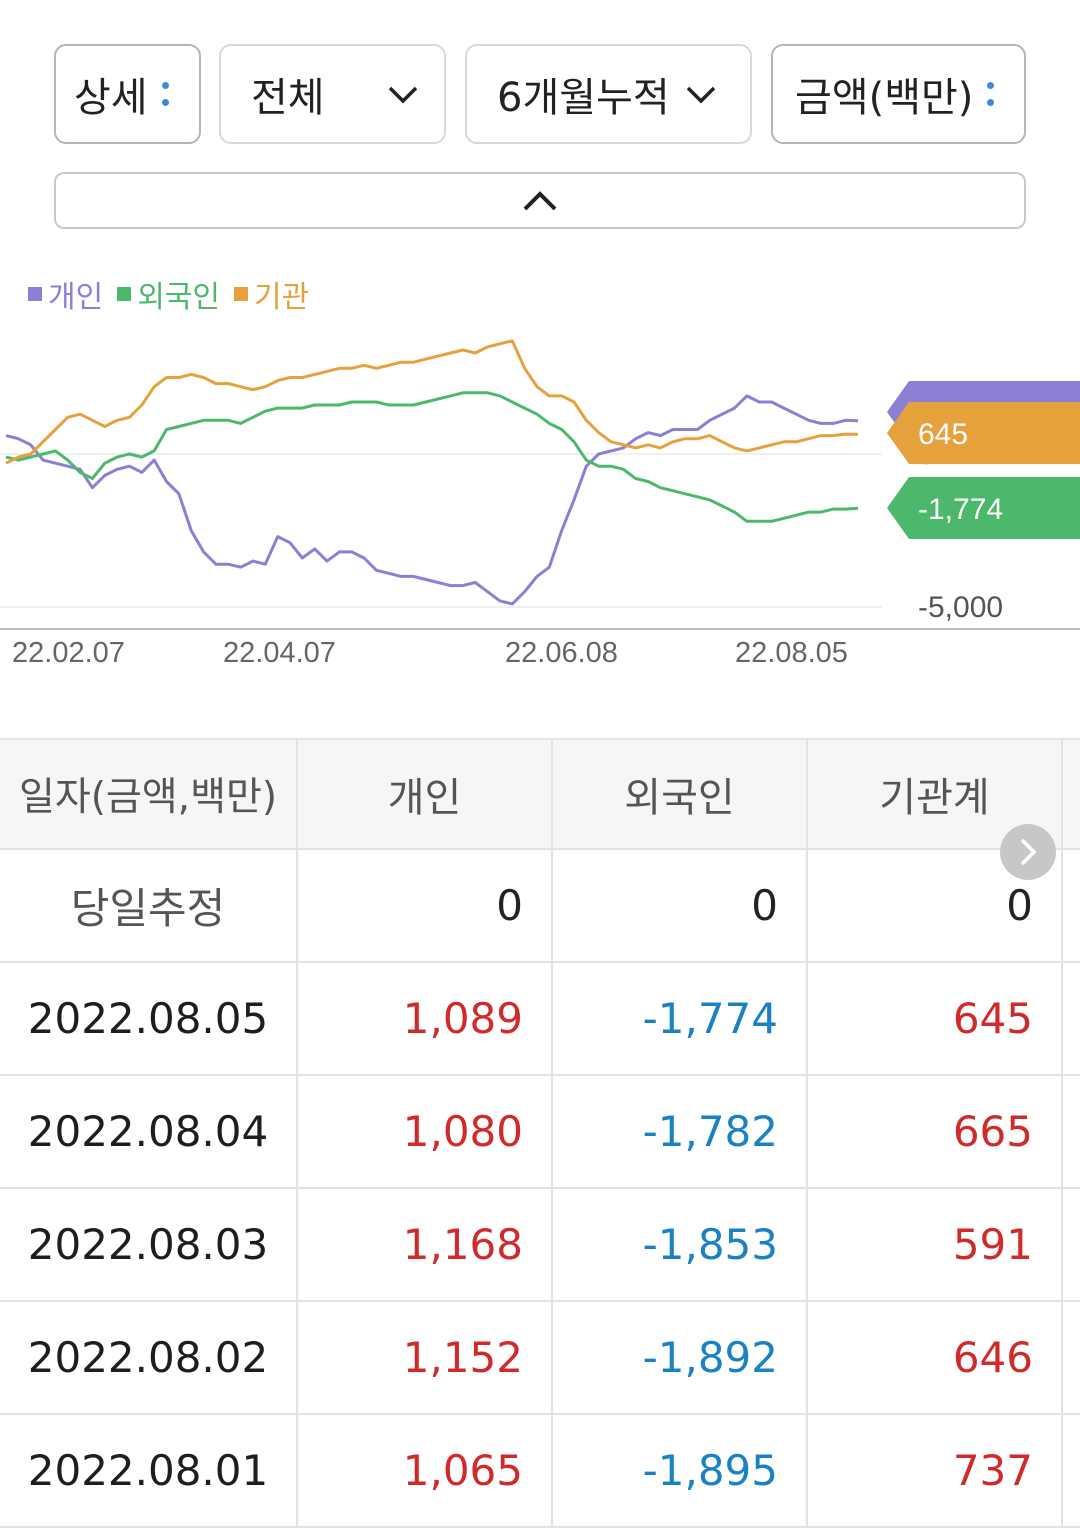 The width and height of the screenshot is (1080, 1528). What do you see at coordinates (149, 905) in the screenshot?
I see `row-date: 당일추정` at bounding box center [149, 905].